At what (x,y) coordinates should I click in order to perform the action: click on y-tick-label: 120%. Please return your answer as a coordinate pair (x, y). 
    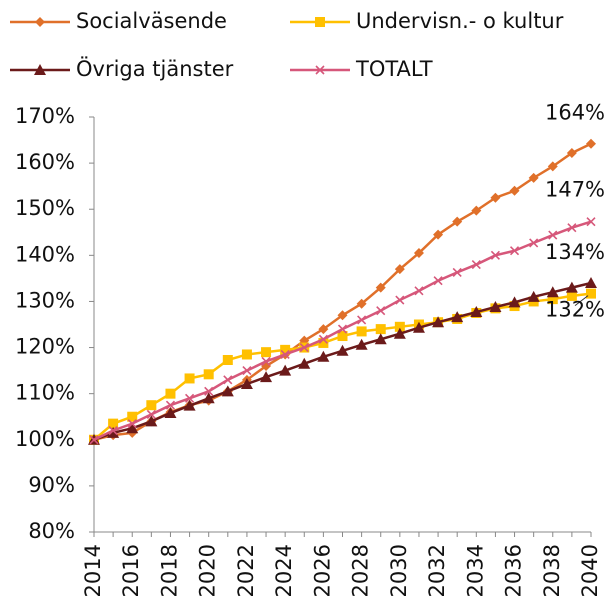
    Looking at the image, I should click on (45, 347).